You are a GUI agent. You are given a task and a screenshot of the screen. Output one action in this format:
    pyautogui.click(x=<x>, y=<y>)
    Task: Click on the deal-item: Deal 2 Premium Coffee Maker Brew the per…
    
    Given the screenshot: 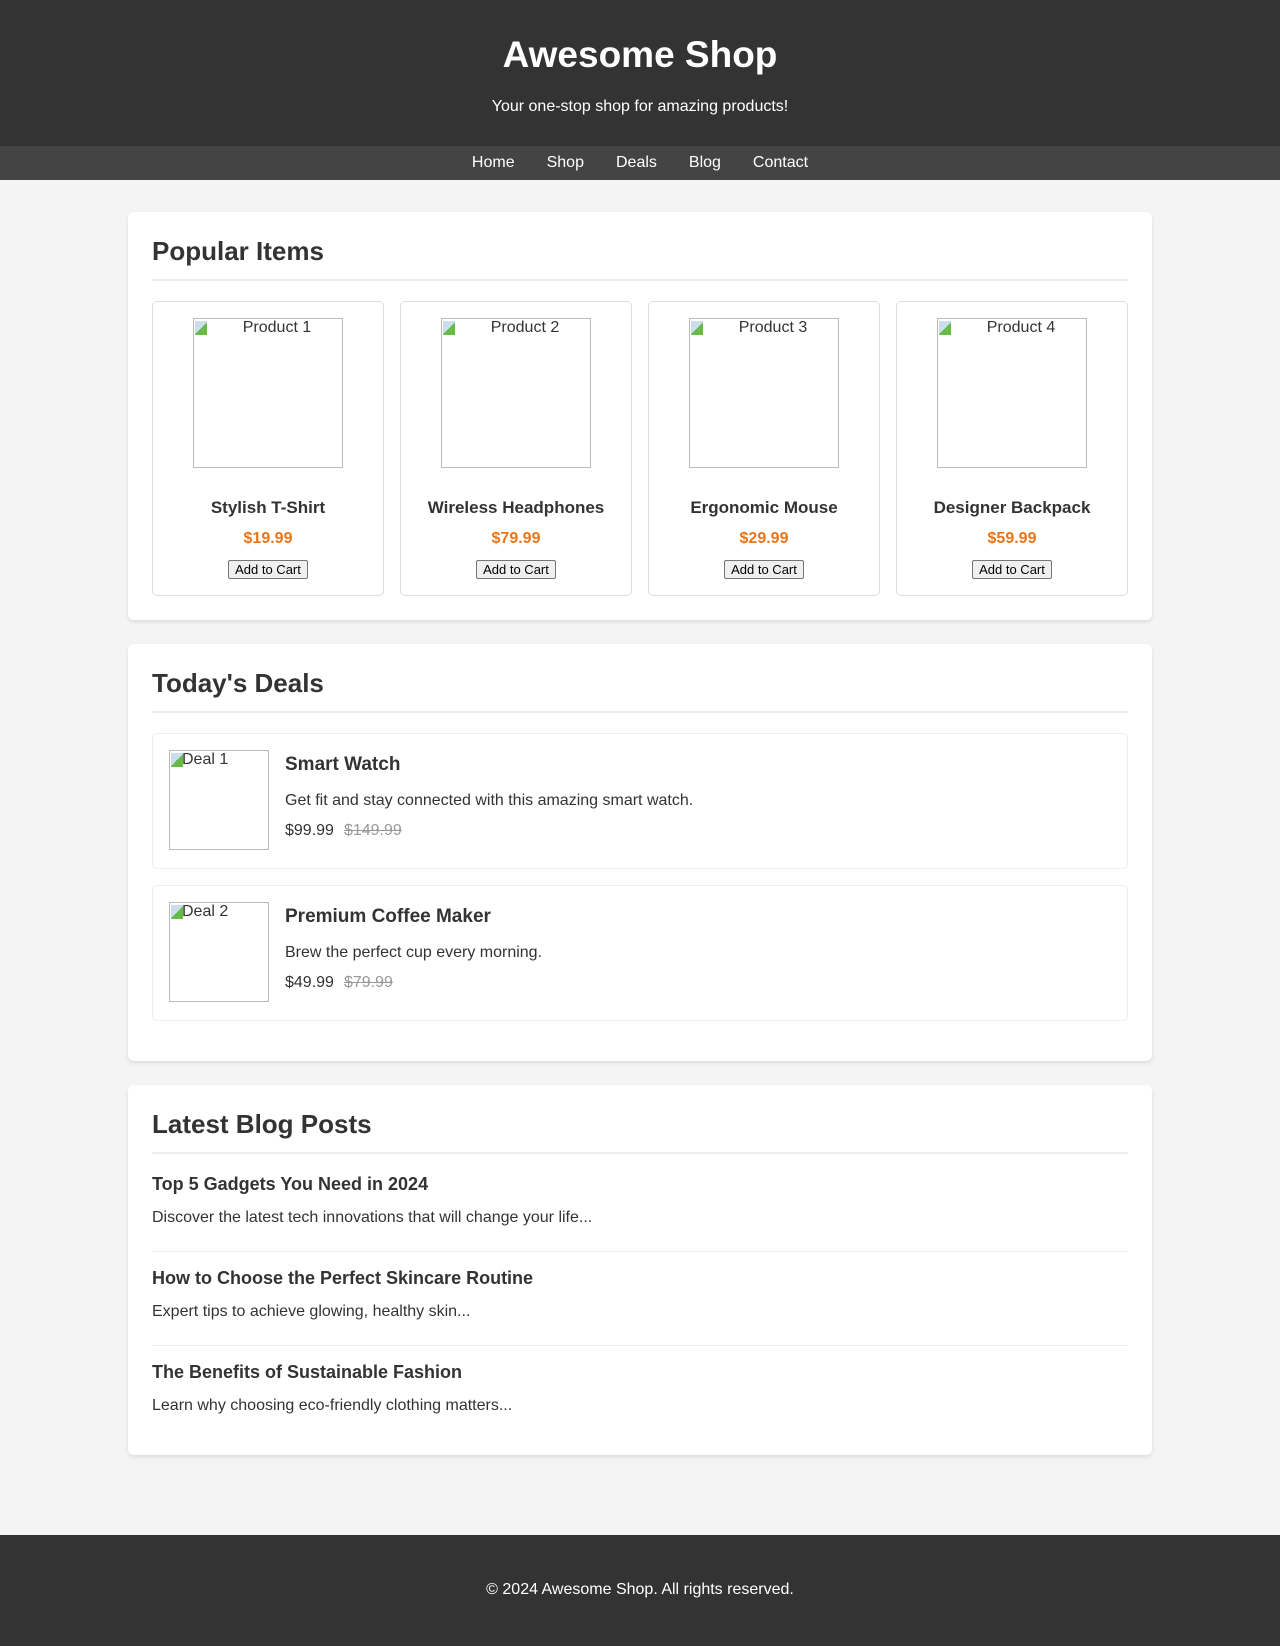 What is the action you would take?
    pyautogui.click(x=640, y=953)
    